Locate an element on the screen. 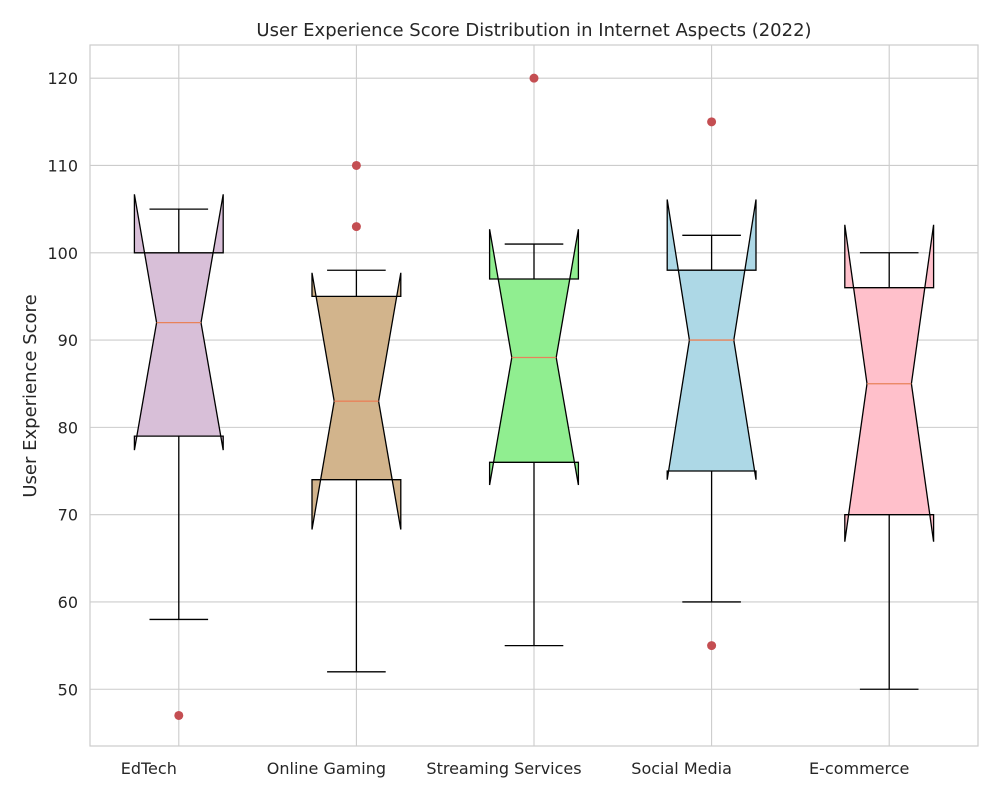 The height and width of the screenshot is (800, 1000). box-e-commerce is located at coordinates (889, 457).